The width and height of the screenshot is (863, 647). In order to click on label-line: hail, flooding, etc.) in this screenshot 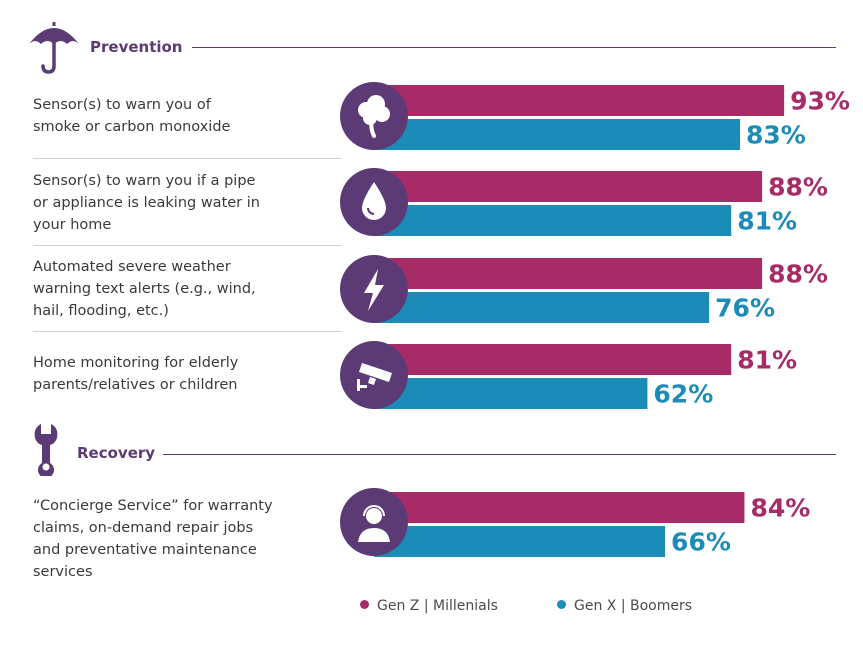, I will do `click(101, 311)`.